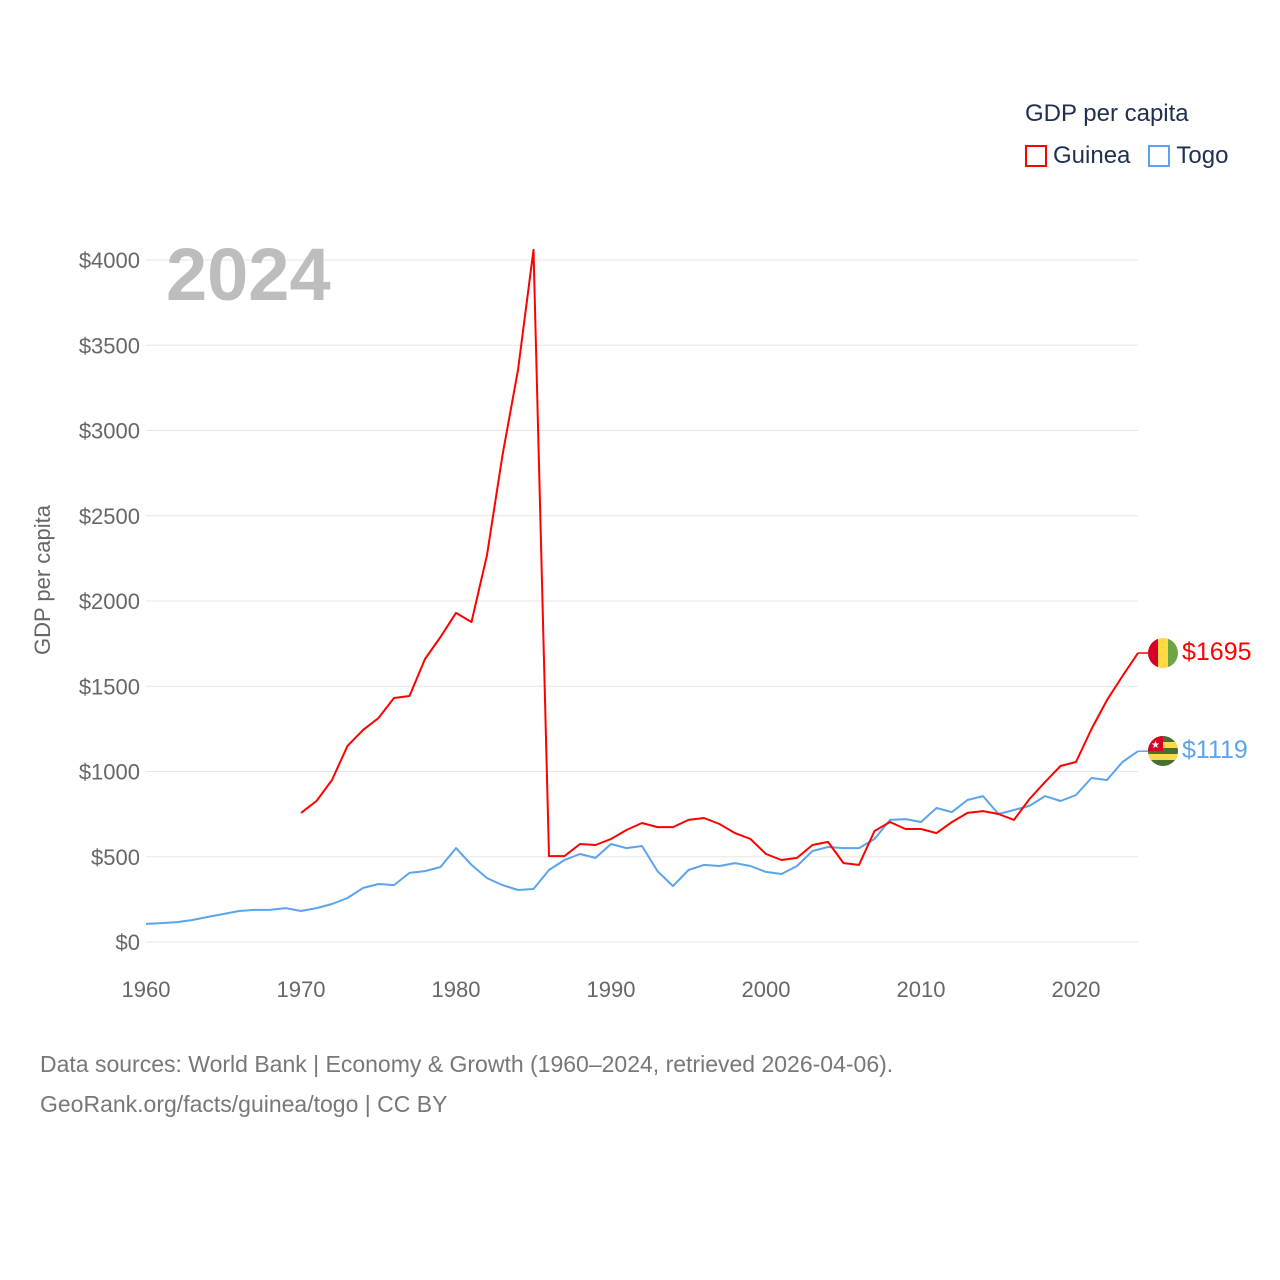 This screenshot has height=1280, width=1280. What do you see at coordinates (109, 260) in the screenshot?
I see `y-tick-label: $4000` at bounding box center [109, 260].